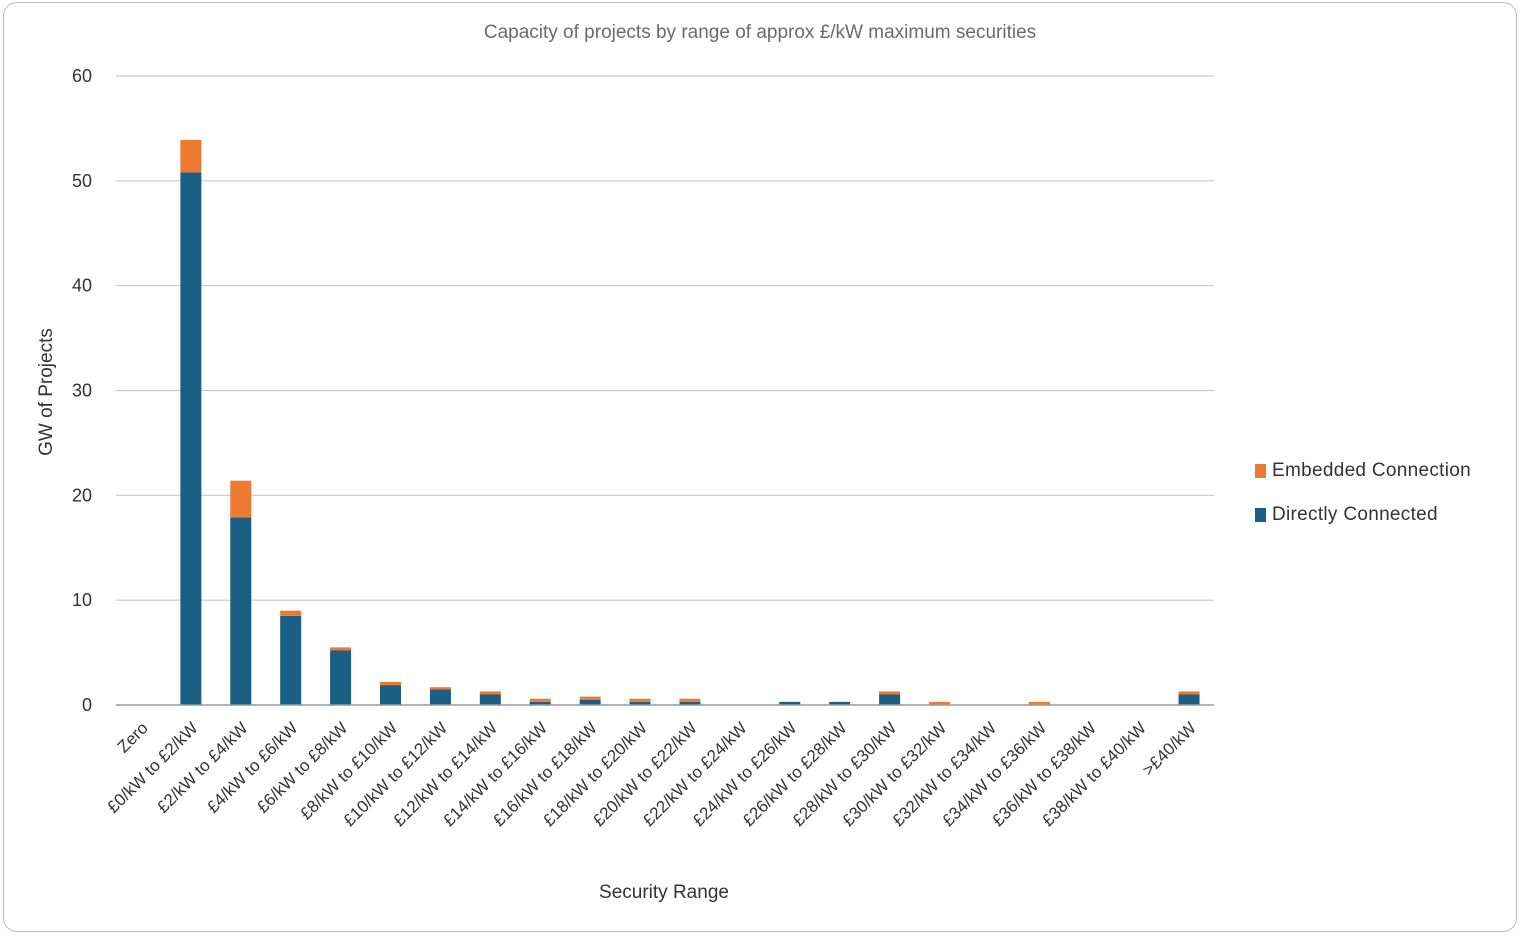  What do you see at coordinates (1363, 492) in the screenshot?
I see `legend: Embedded Connection Directly Connected` at bounding box center [1363, 492].